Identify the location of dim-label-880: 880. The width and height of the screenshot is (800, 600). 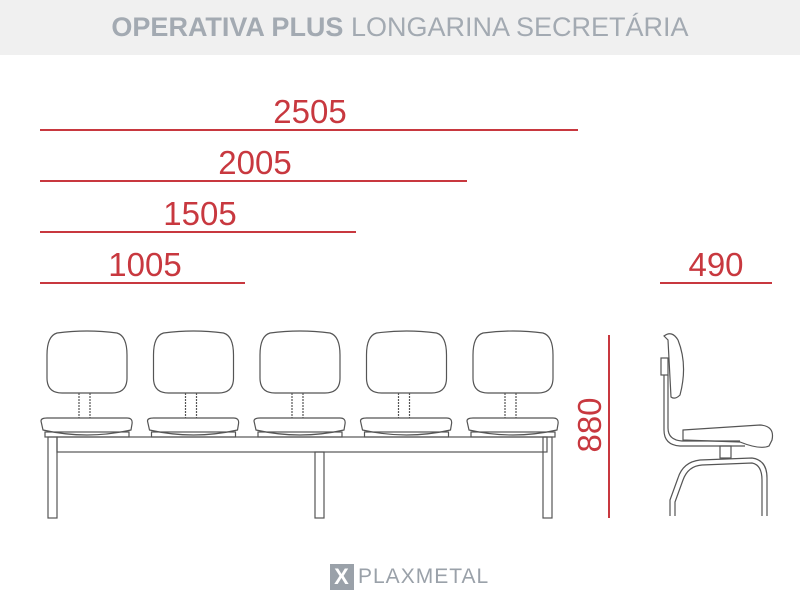
(589, 424).